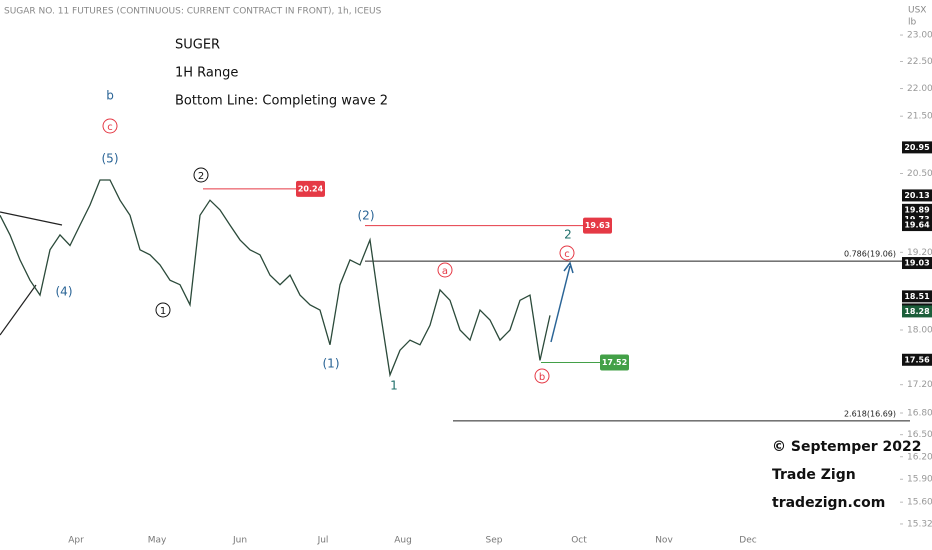  What do you see at coordinates (494, 541) in the screenshot?
I see `x-tick-label: Sep` at bounding box center [494, 541].